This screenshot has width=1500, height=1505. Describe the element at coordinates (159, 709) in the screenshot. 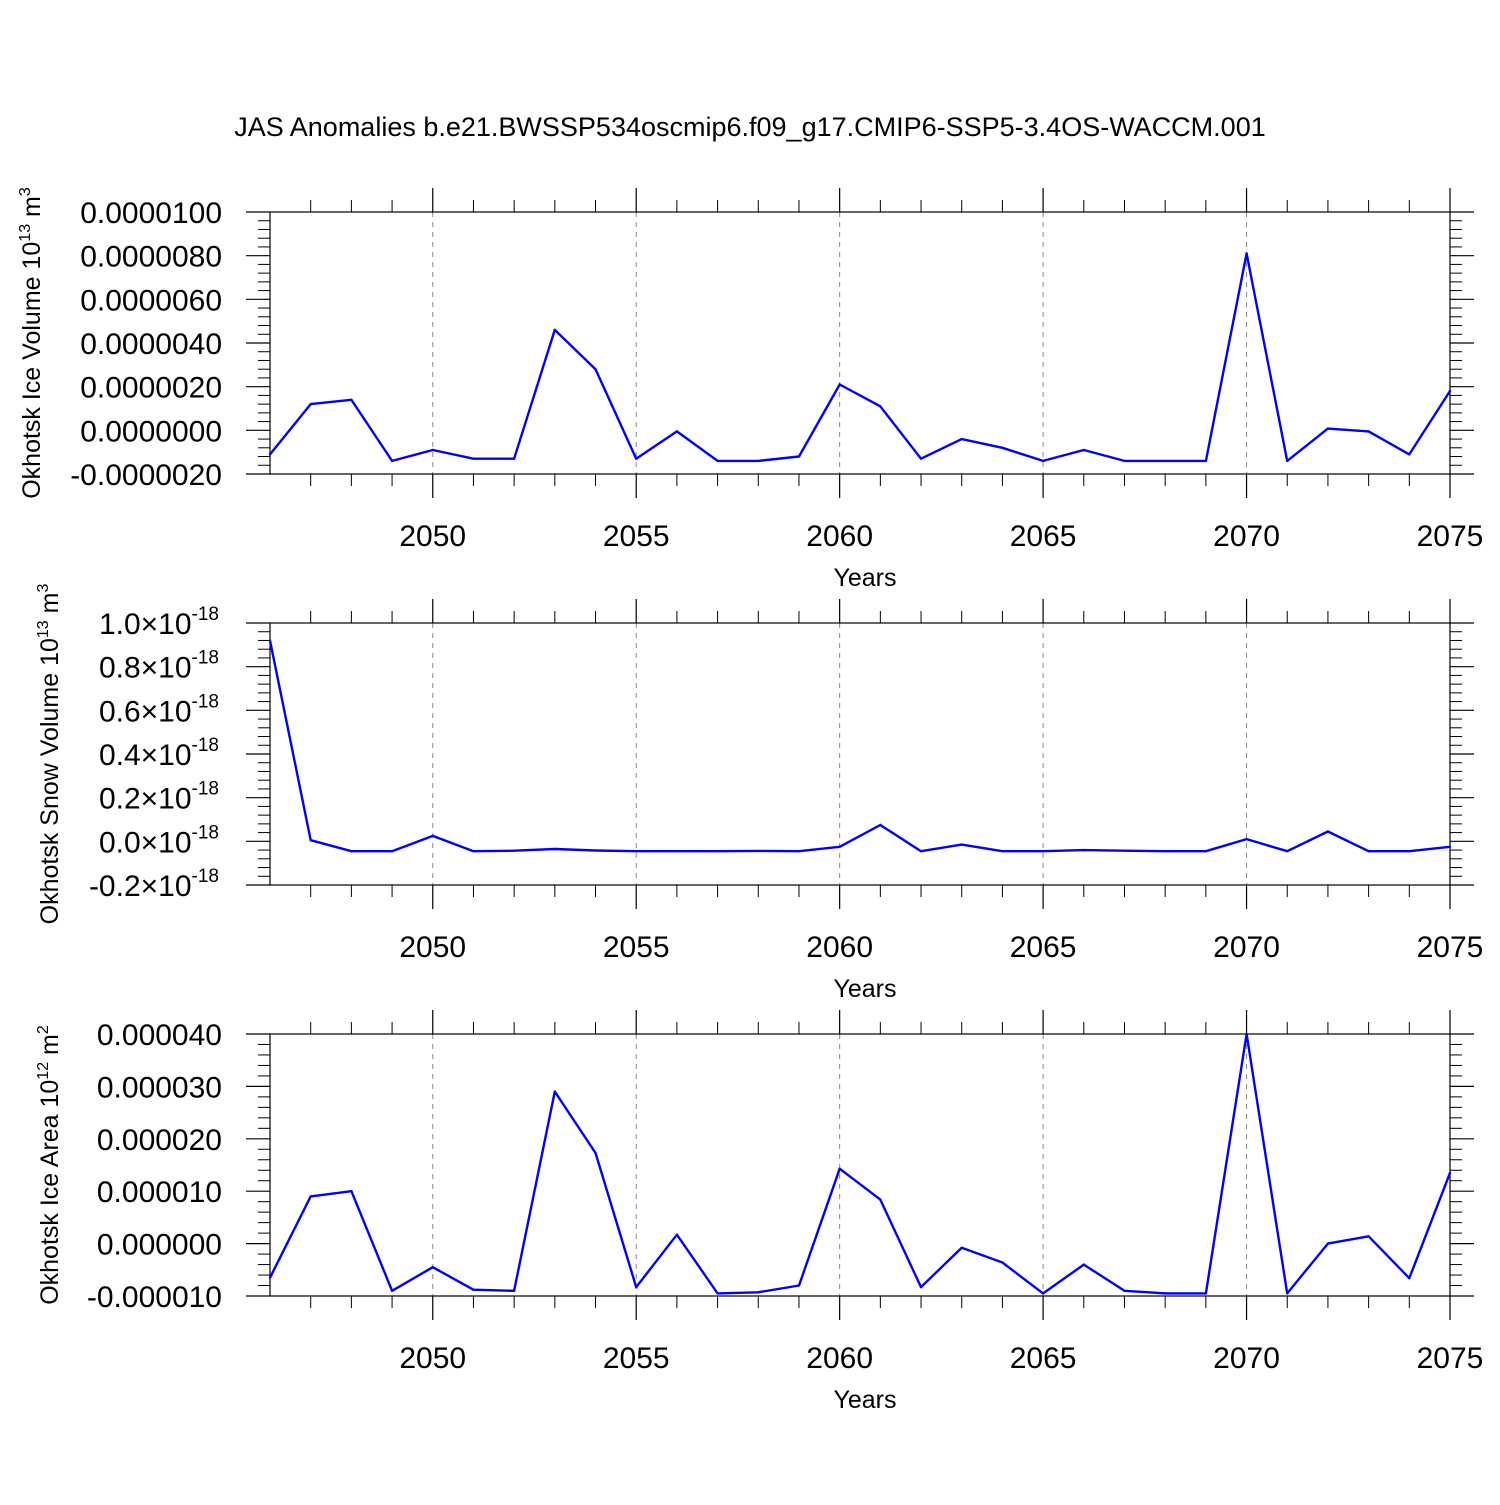

I see `y-tick-label: 0.6×10⁻¹⁸` at that location.